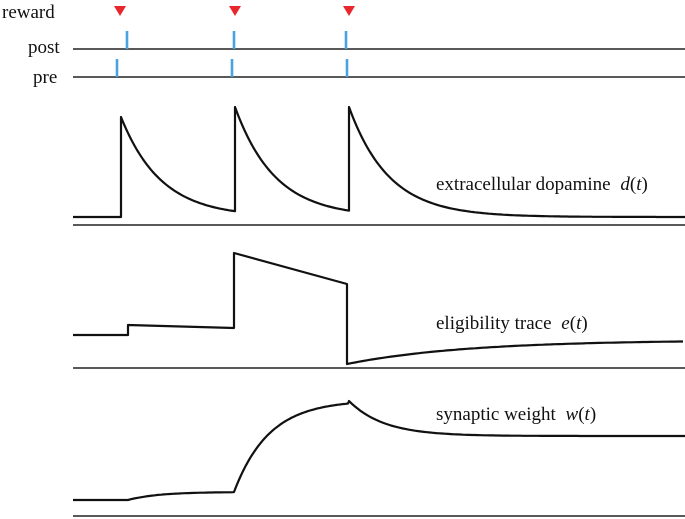 The width and height of the screenshot is (685, 519). I want to click on weight-label-open: (, so click(581, 414).